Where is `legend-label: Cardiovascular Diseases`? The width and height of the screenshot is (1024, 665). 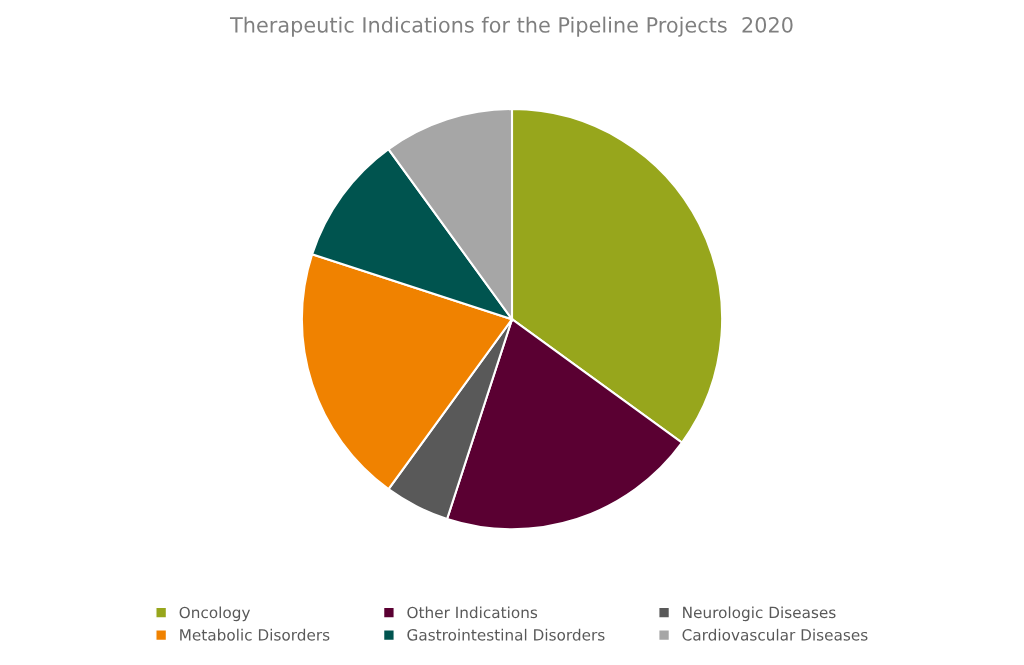
legend-label: Cardiovascular Diseases is located at coordinates (775, 634).